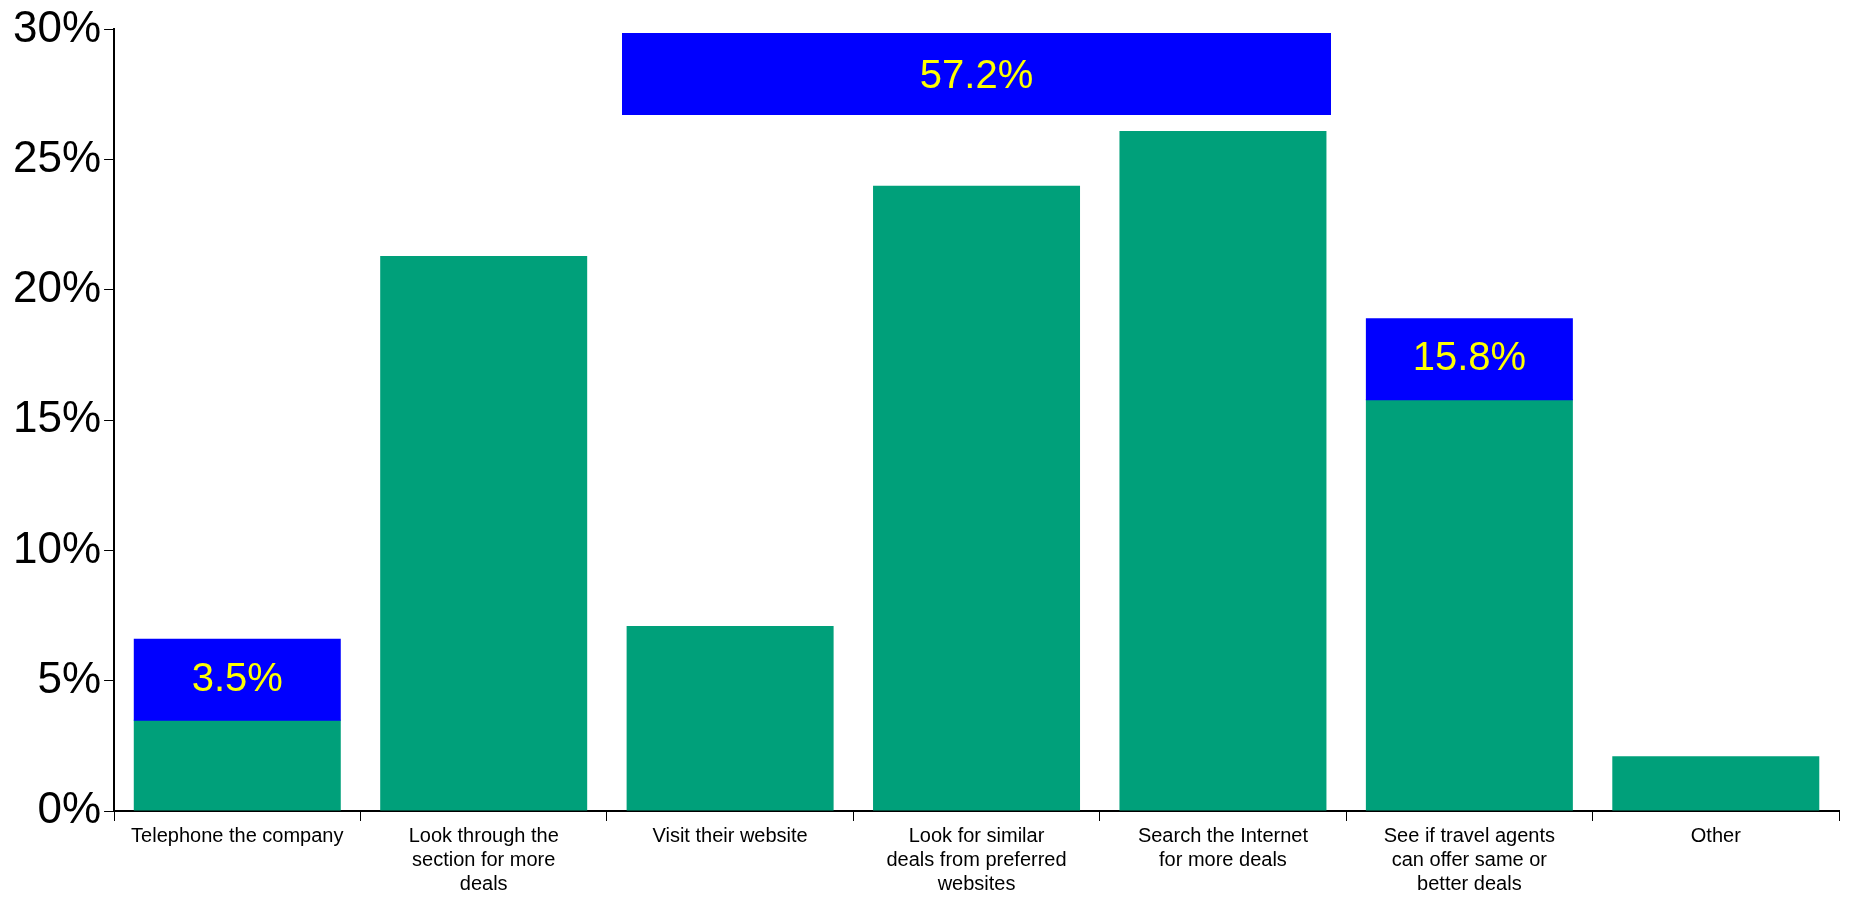  Describe the element at coordinates (1223, 846) in the screenshot. I see `x-tick-label: Search the Internet for more deals` at that location.